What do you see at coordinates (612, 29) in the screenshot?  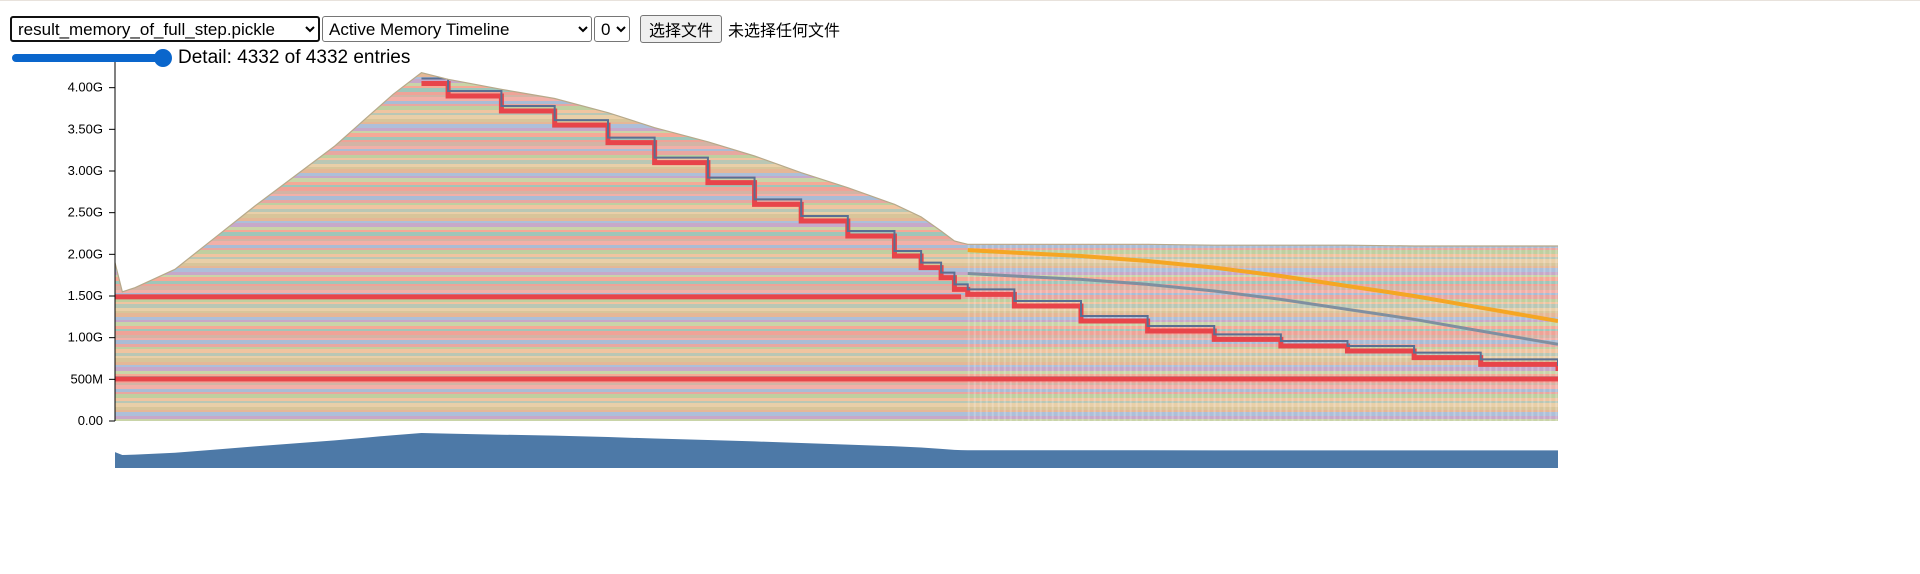 I see `rank-select: 0` at bounding box center [612, 29].